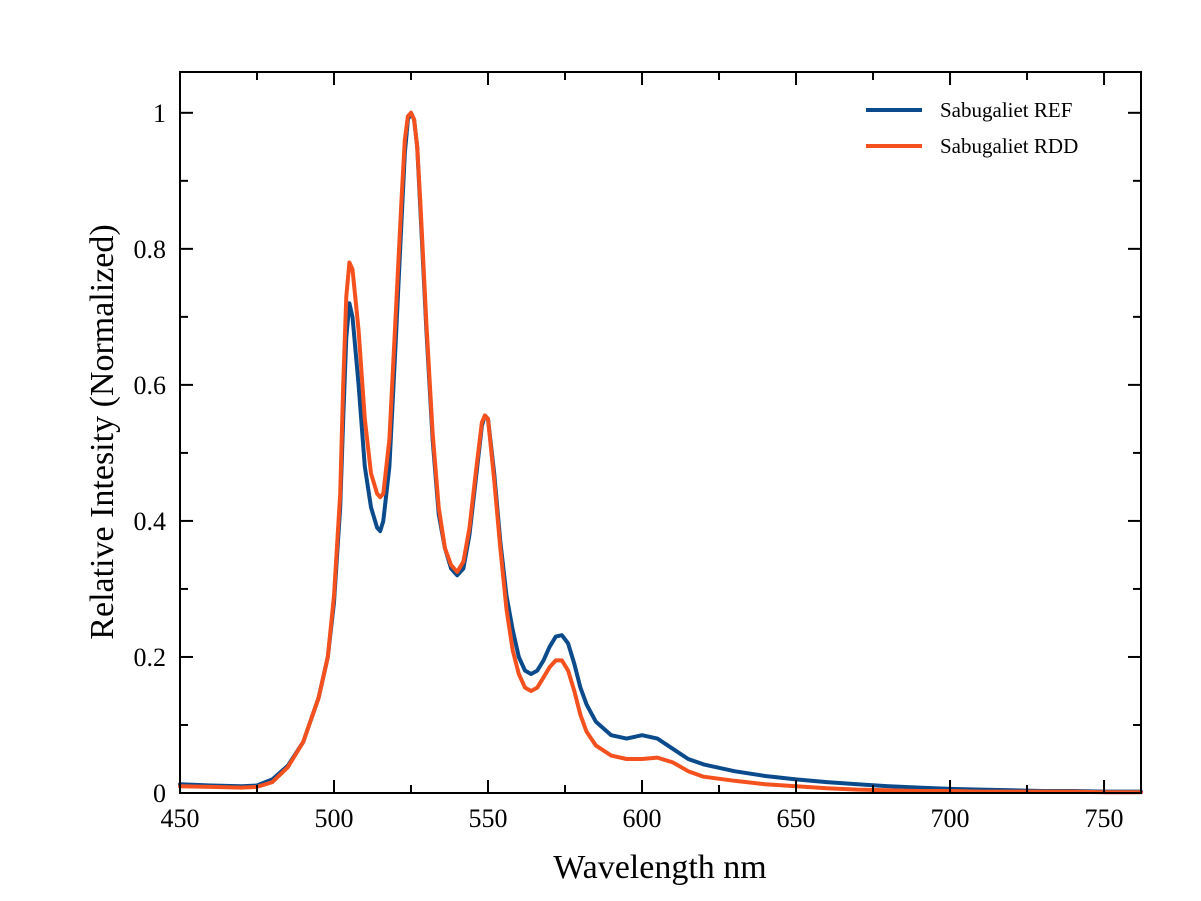  I want to click on x-tick-label: 600, so click(642, 818).